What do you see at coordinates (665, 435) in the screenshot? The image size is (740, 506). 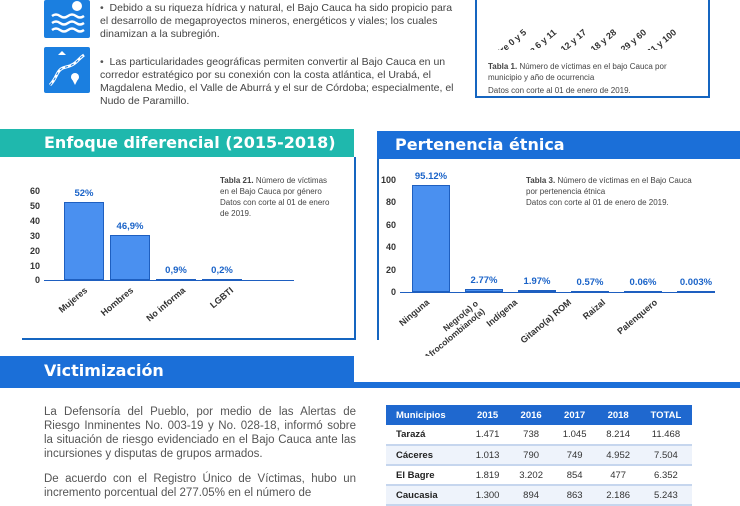 I see `cell: 11.468` at bounding box center [665, 435].